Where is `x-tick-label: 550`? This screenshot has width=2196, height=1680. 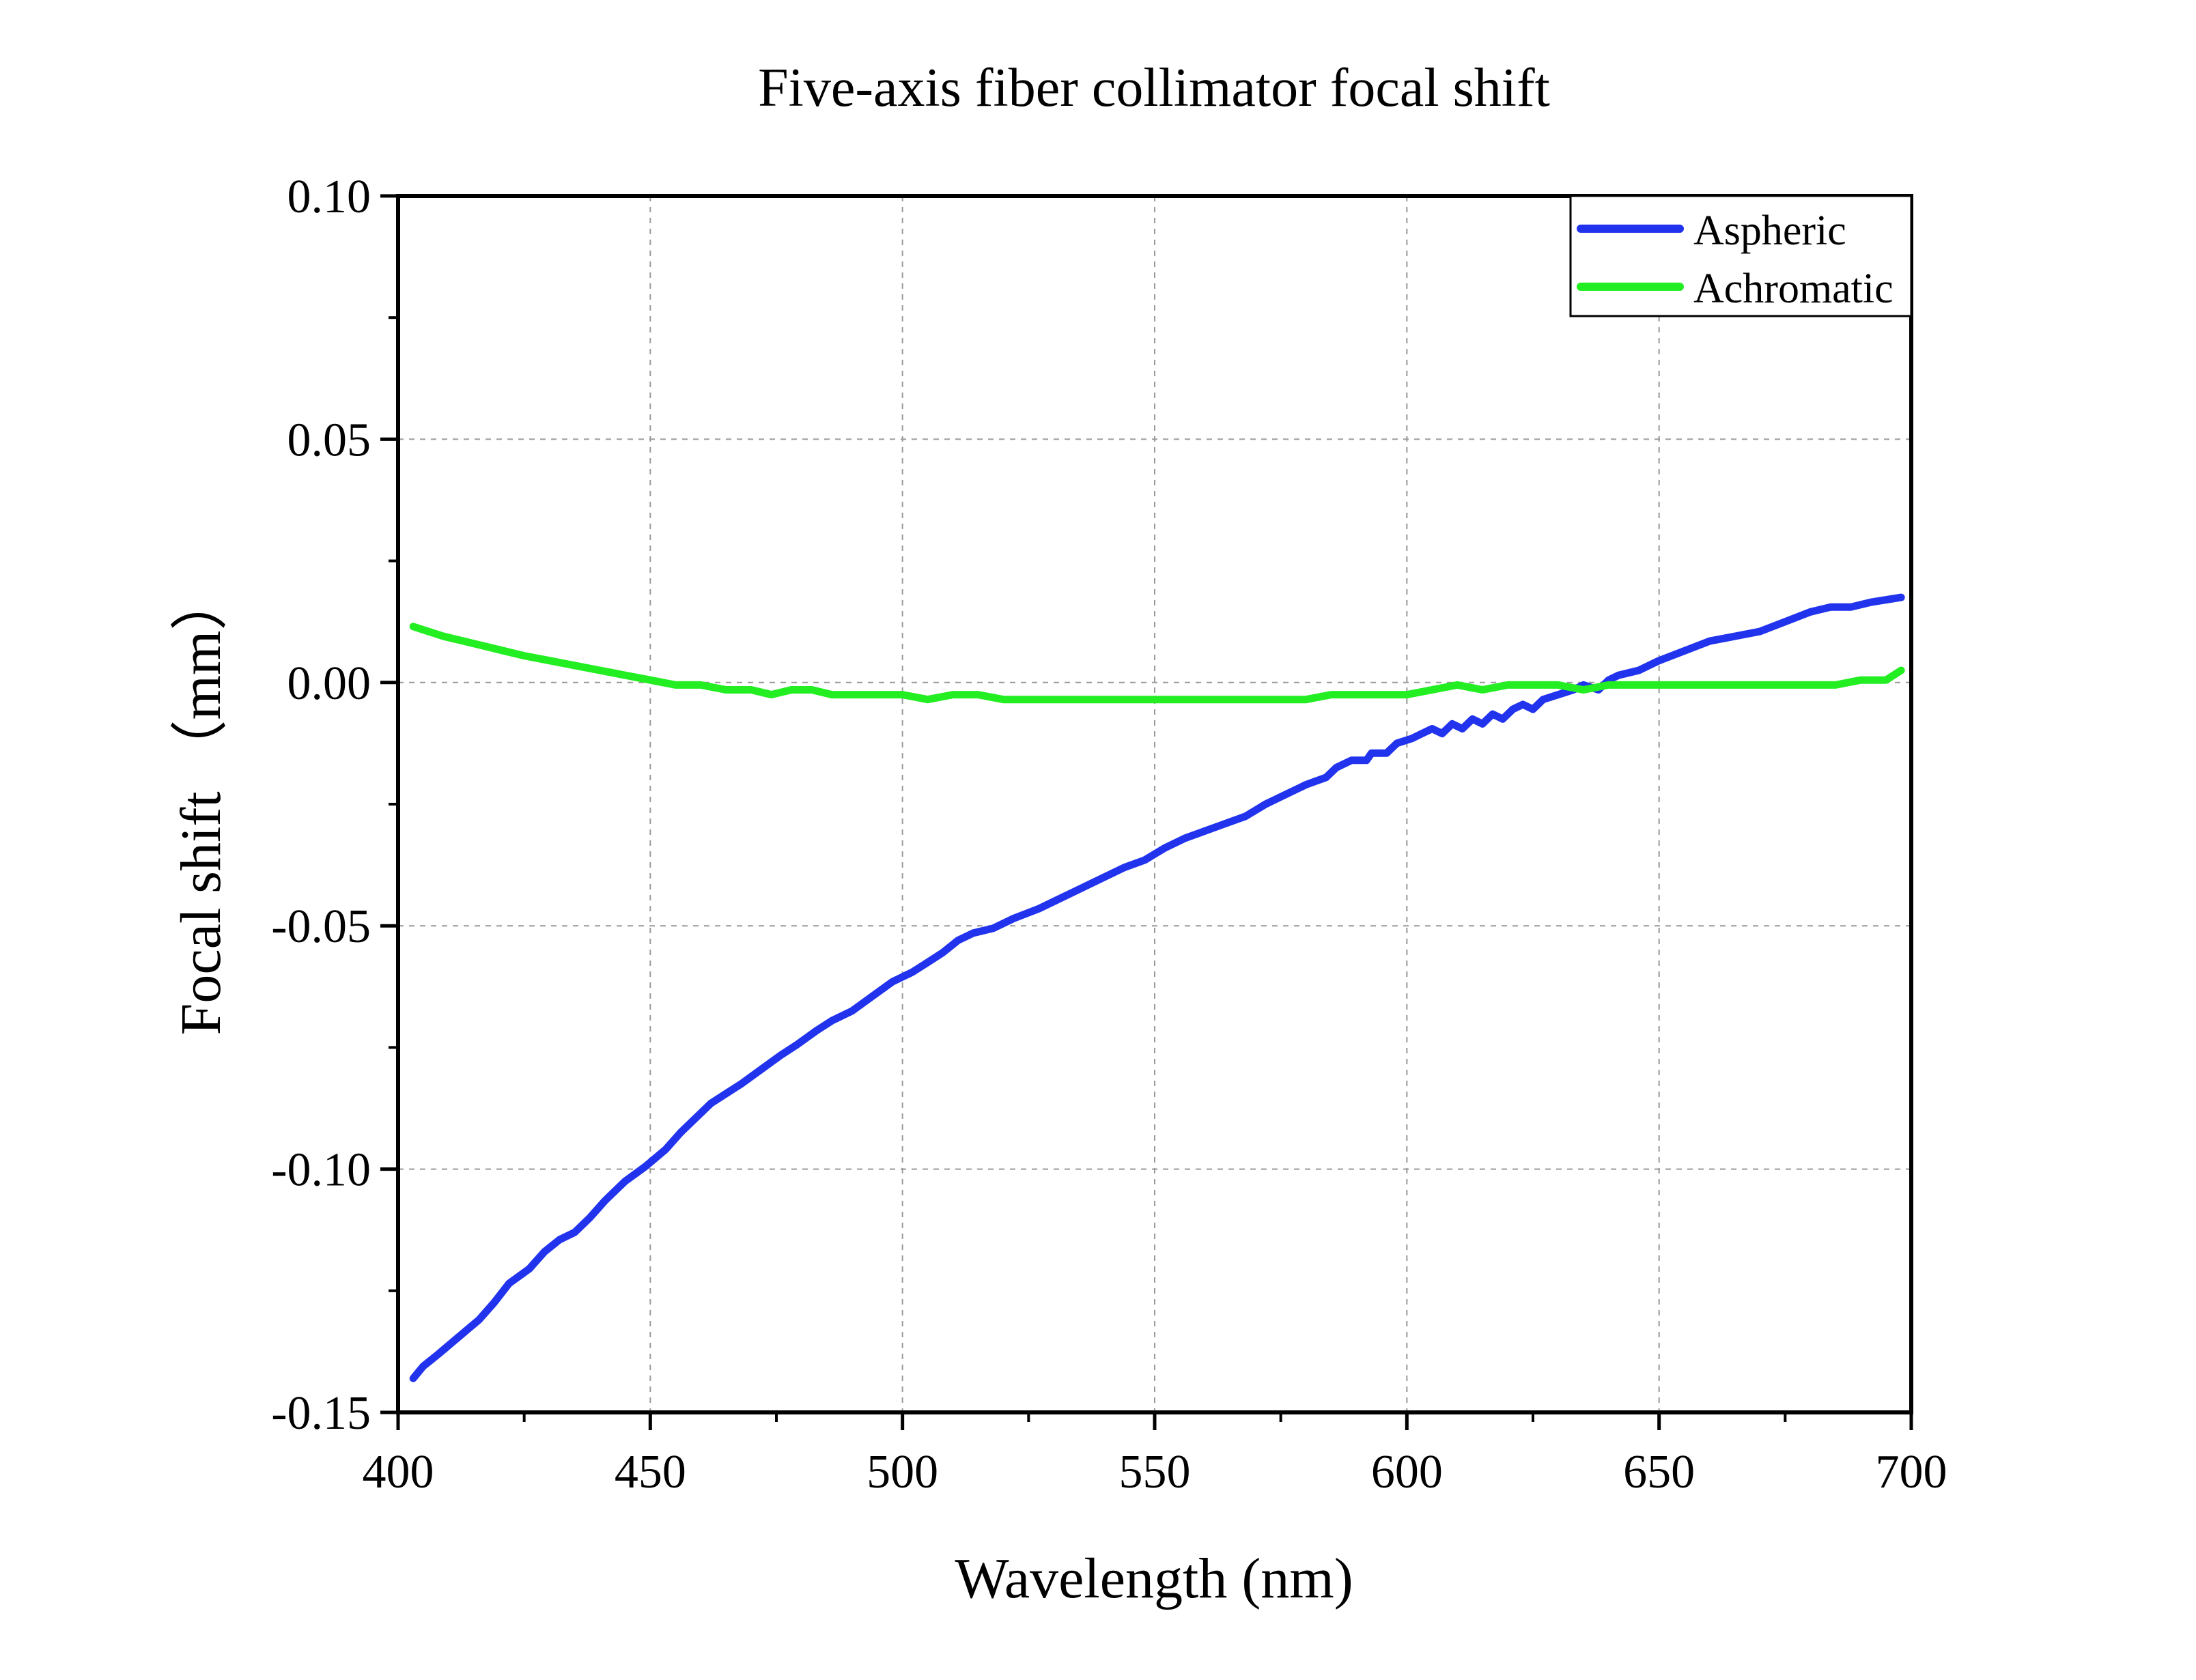
x-tick-label: 550 is located at coordinates (1155, 1472).